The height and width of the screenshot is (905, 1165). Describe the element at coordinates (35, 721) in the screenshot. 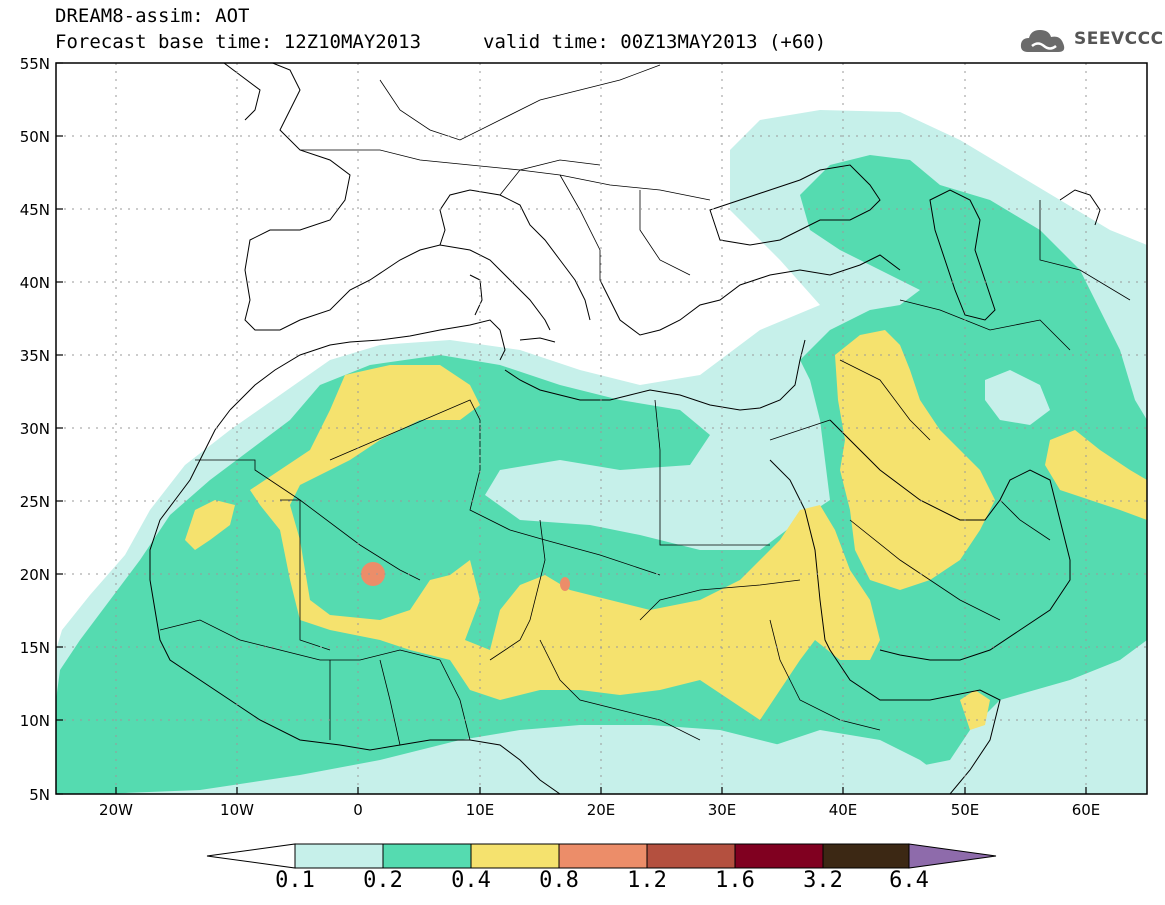

I see `lat-label: 10N` at that location.